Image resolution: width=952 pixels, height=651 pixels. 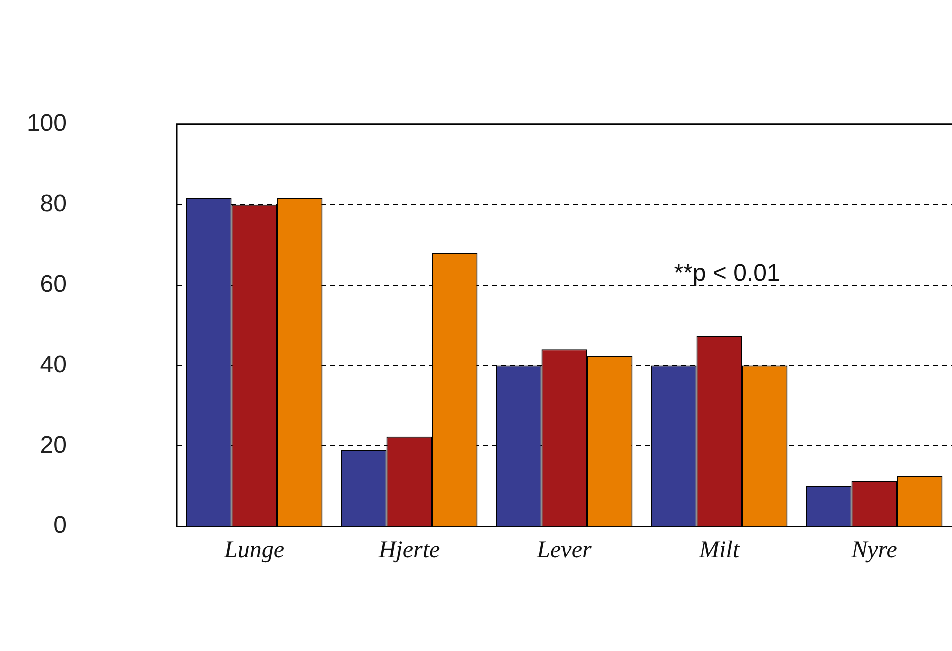 What do you see at coordinates (53, 364) in the screenshot?
I see `y-tick-label: 40` at bounding box center [53, 364].